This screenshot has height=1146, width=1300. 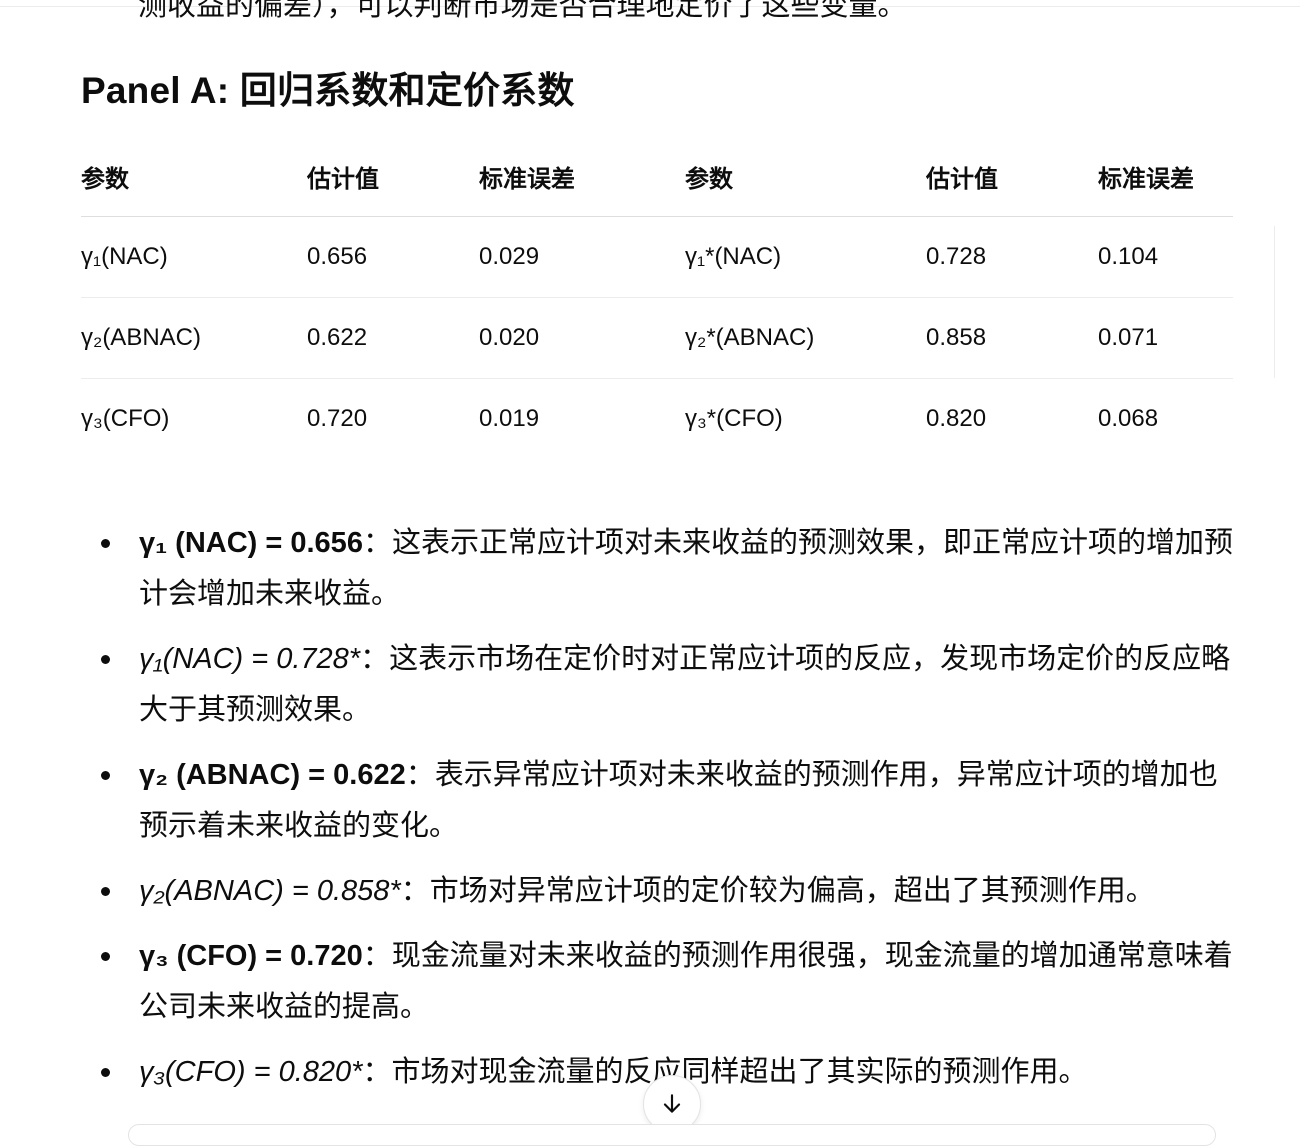 What do you see at coordinates (194, 177) in the screenshot?
I see `header-param: 参数` at bounding box center [194, 177].